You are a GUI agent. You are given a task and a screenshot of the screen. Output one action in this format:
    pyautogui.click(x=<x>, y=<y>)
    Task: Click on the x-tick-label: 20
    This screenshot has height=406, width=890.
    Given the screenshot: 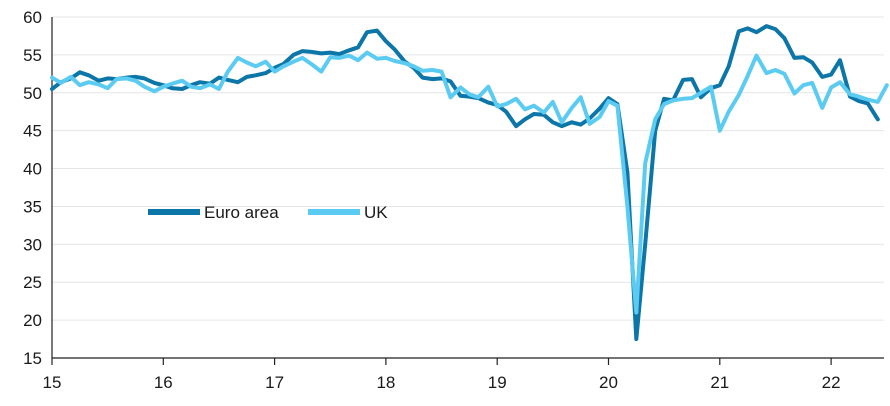 What is the action you would take?
    pyautogui.click(x=608, y=382)
    